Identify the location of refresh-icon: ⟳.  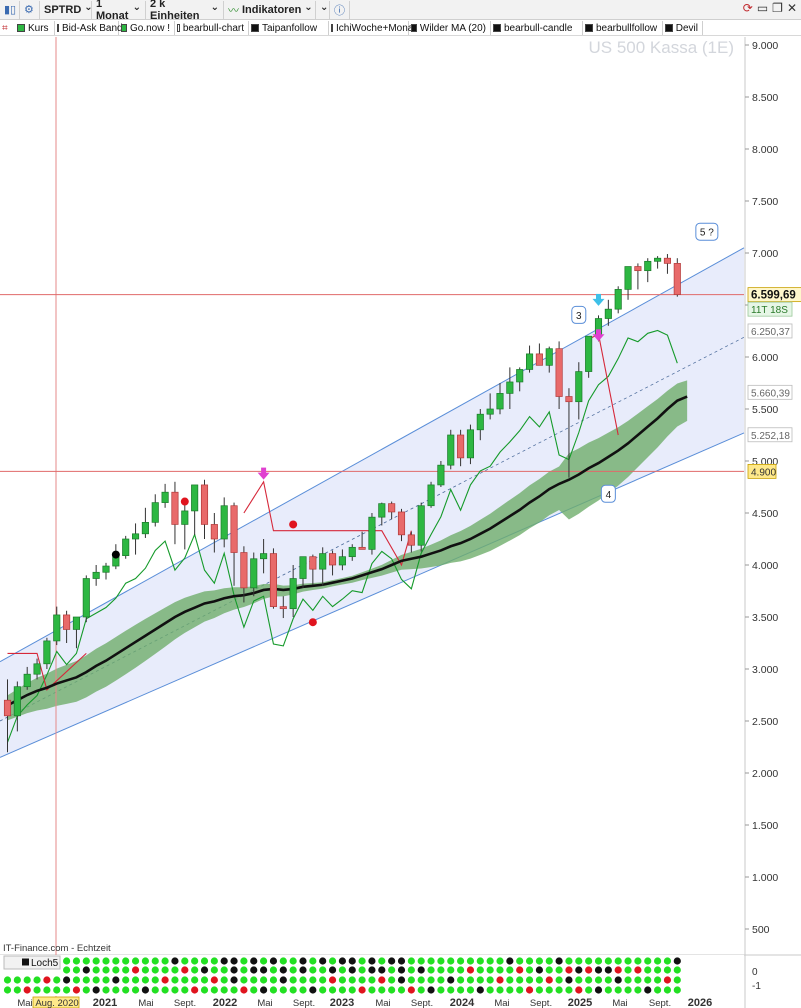
(747, 8).